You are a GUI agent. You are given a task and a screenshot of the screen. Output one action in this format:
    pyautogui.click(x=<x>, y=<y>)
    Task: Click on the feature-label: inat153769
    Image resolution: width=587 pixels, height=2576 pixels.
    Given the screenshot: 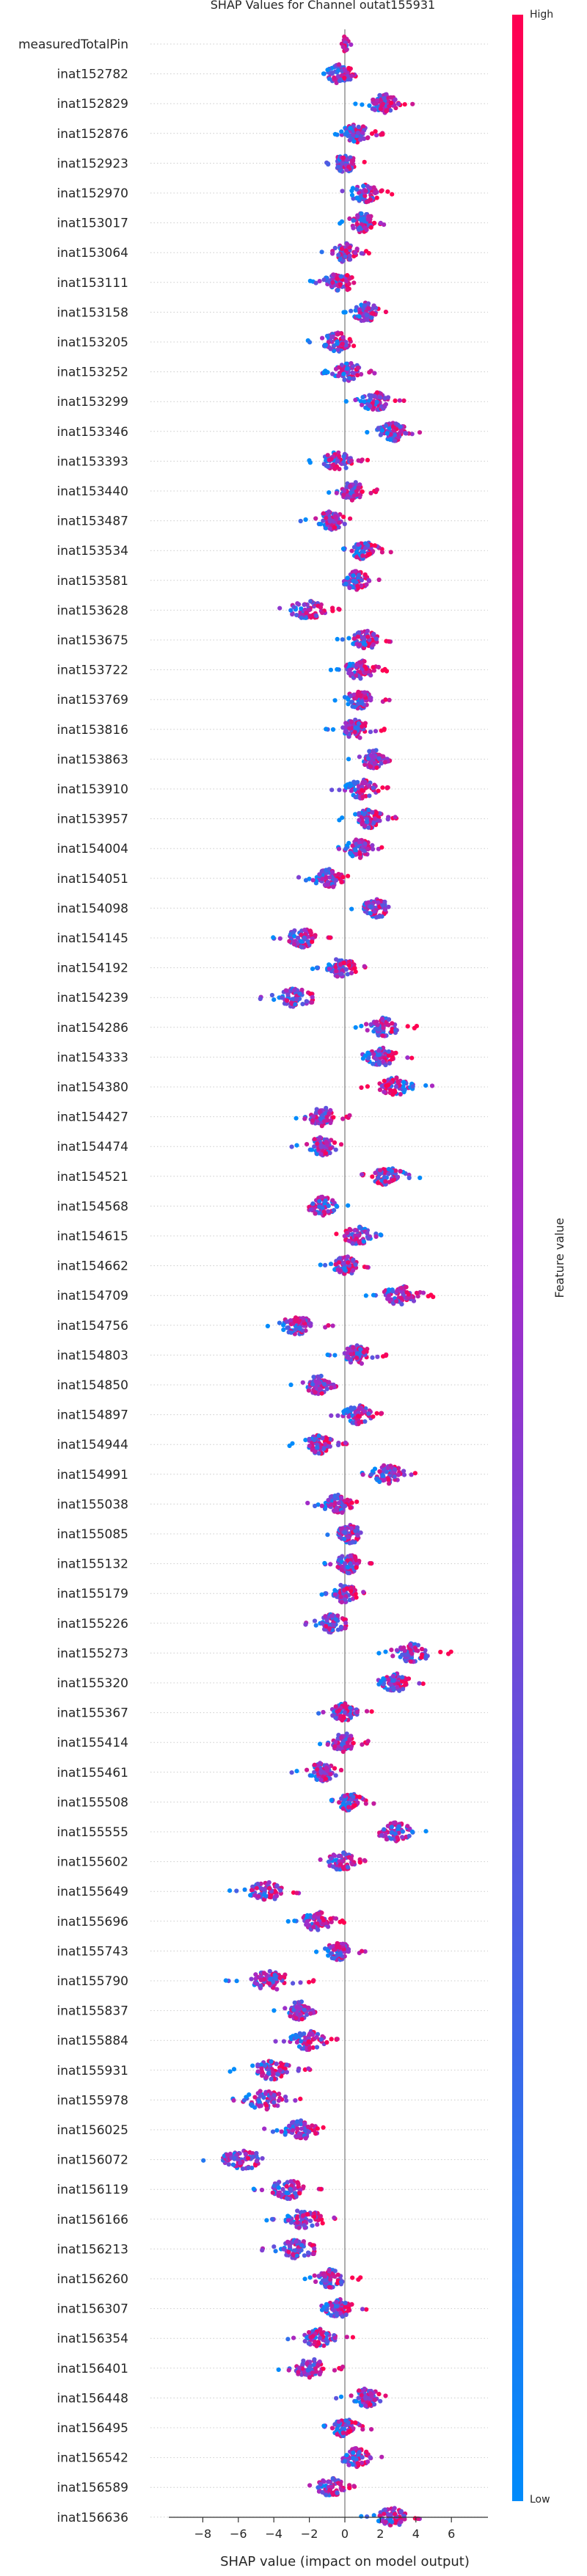 What is the action you would take?
    pyautogui.click(x=92, y=700)
    